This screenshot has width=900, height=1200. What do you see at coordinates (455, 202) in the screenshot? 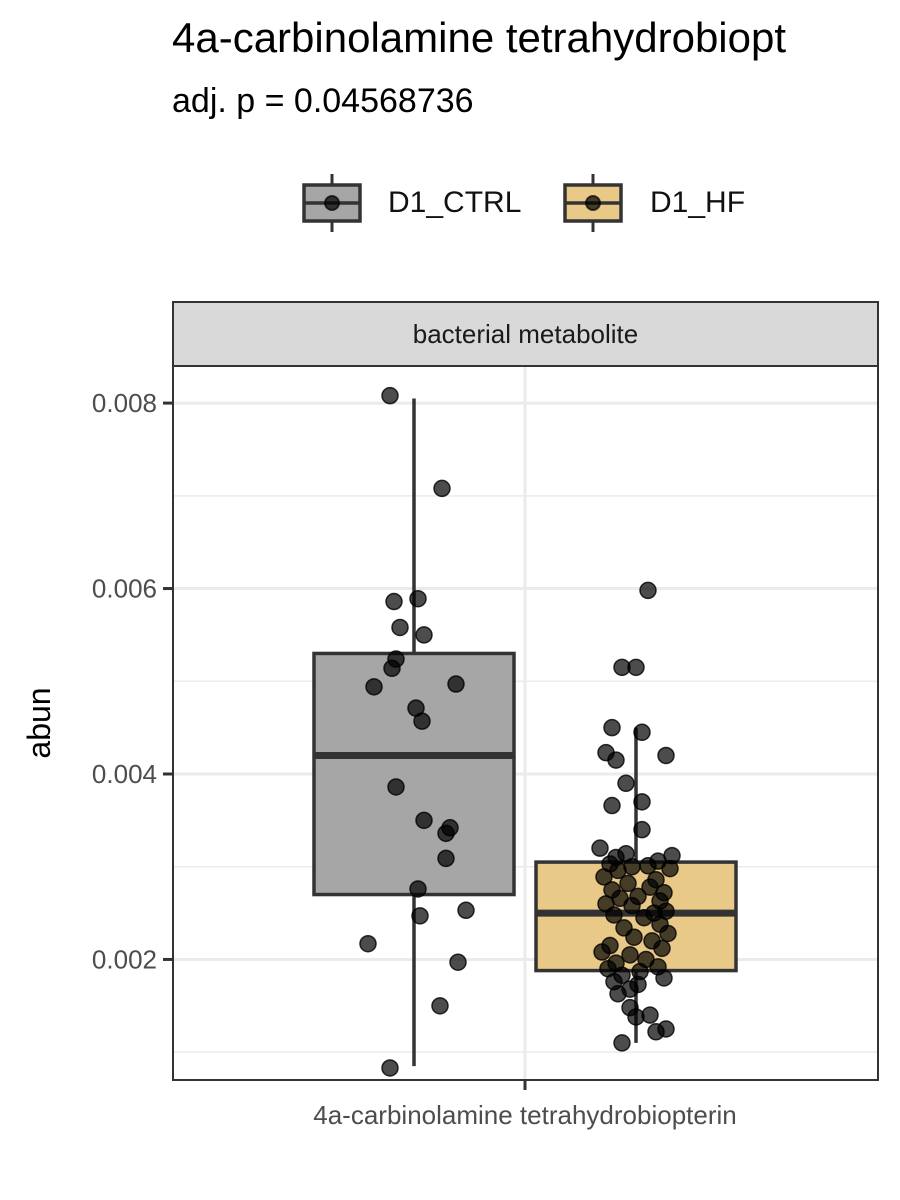
I see `legend-label-ctrl: D1_CTRL` at bounding box center [455, 202].